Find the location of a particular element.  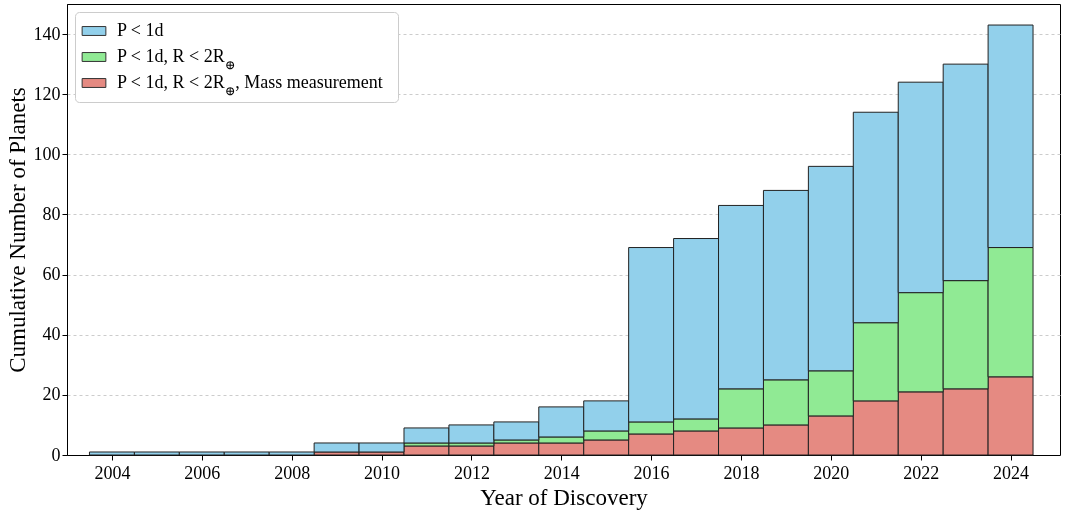

y-tick-label: 0 is located at coordinates (56, 454).